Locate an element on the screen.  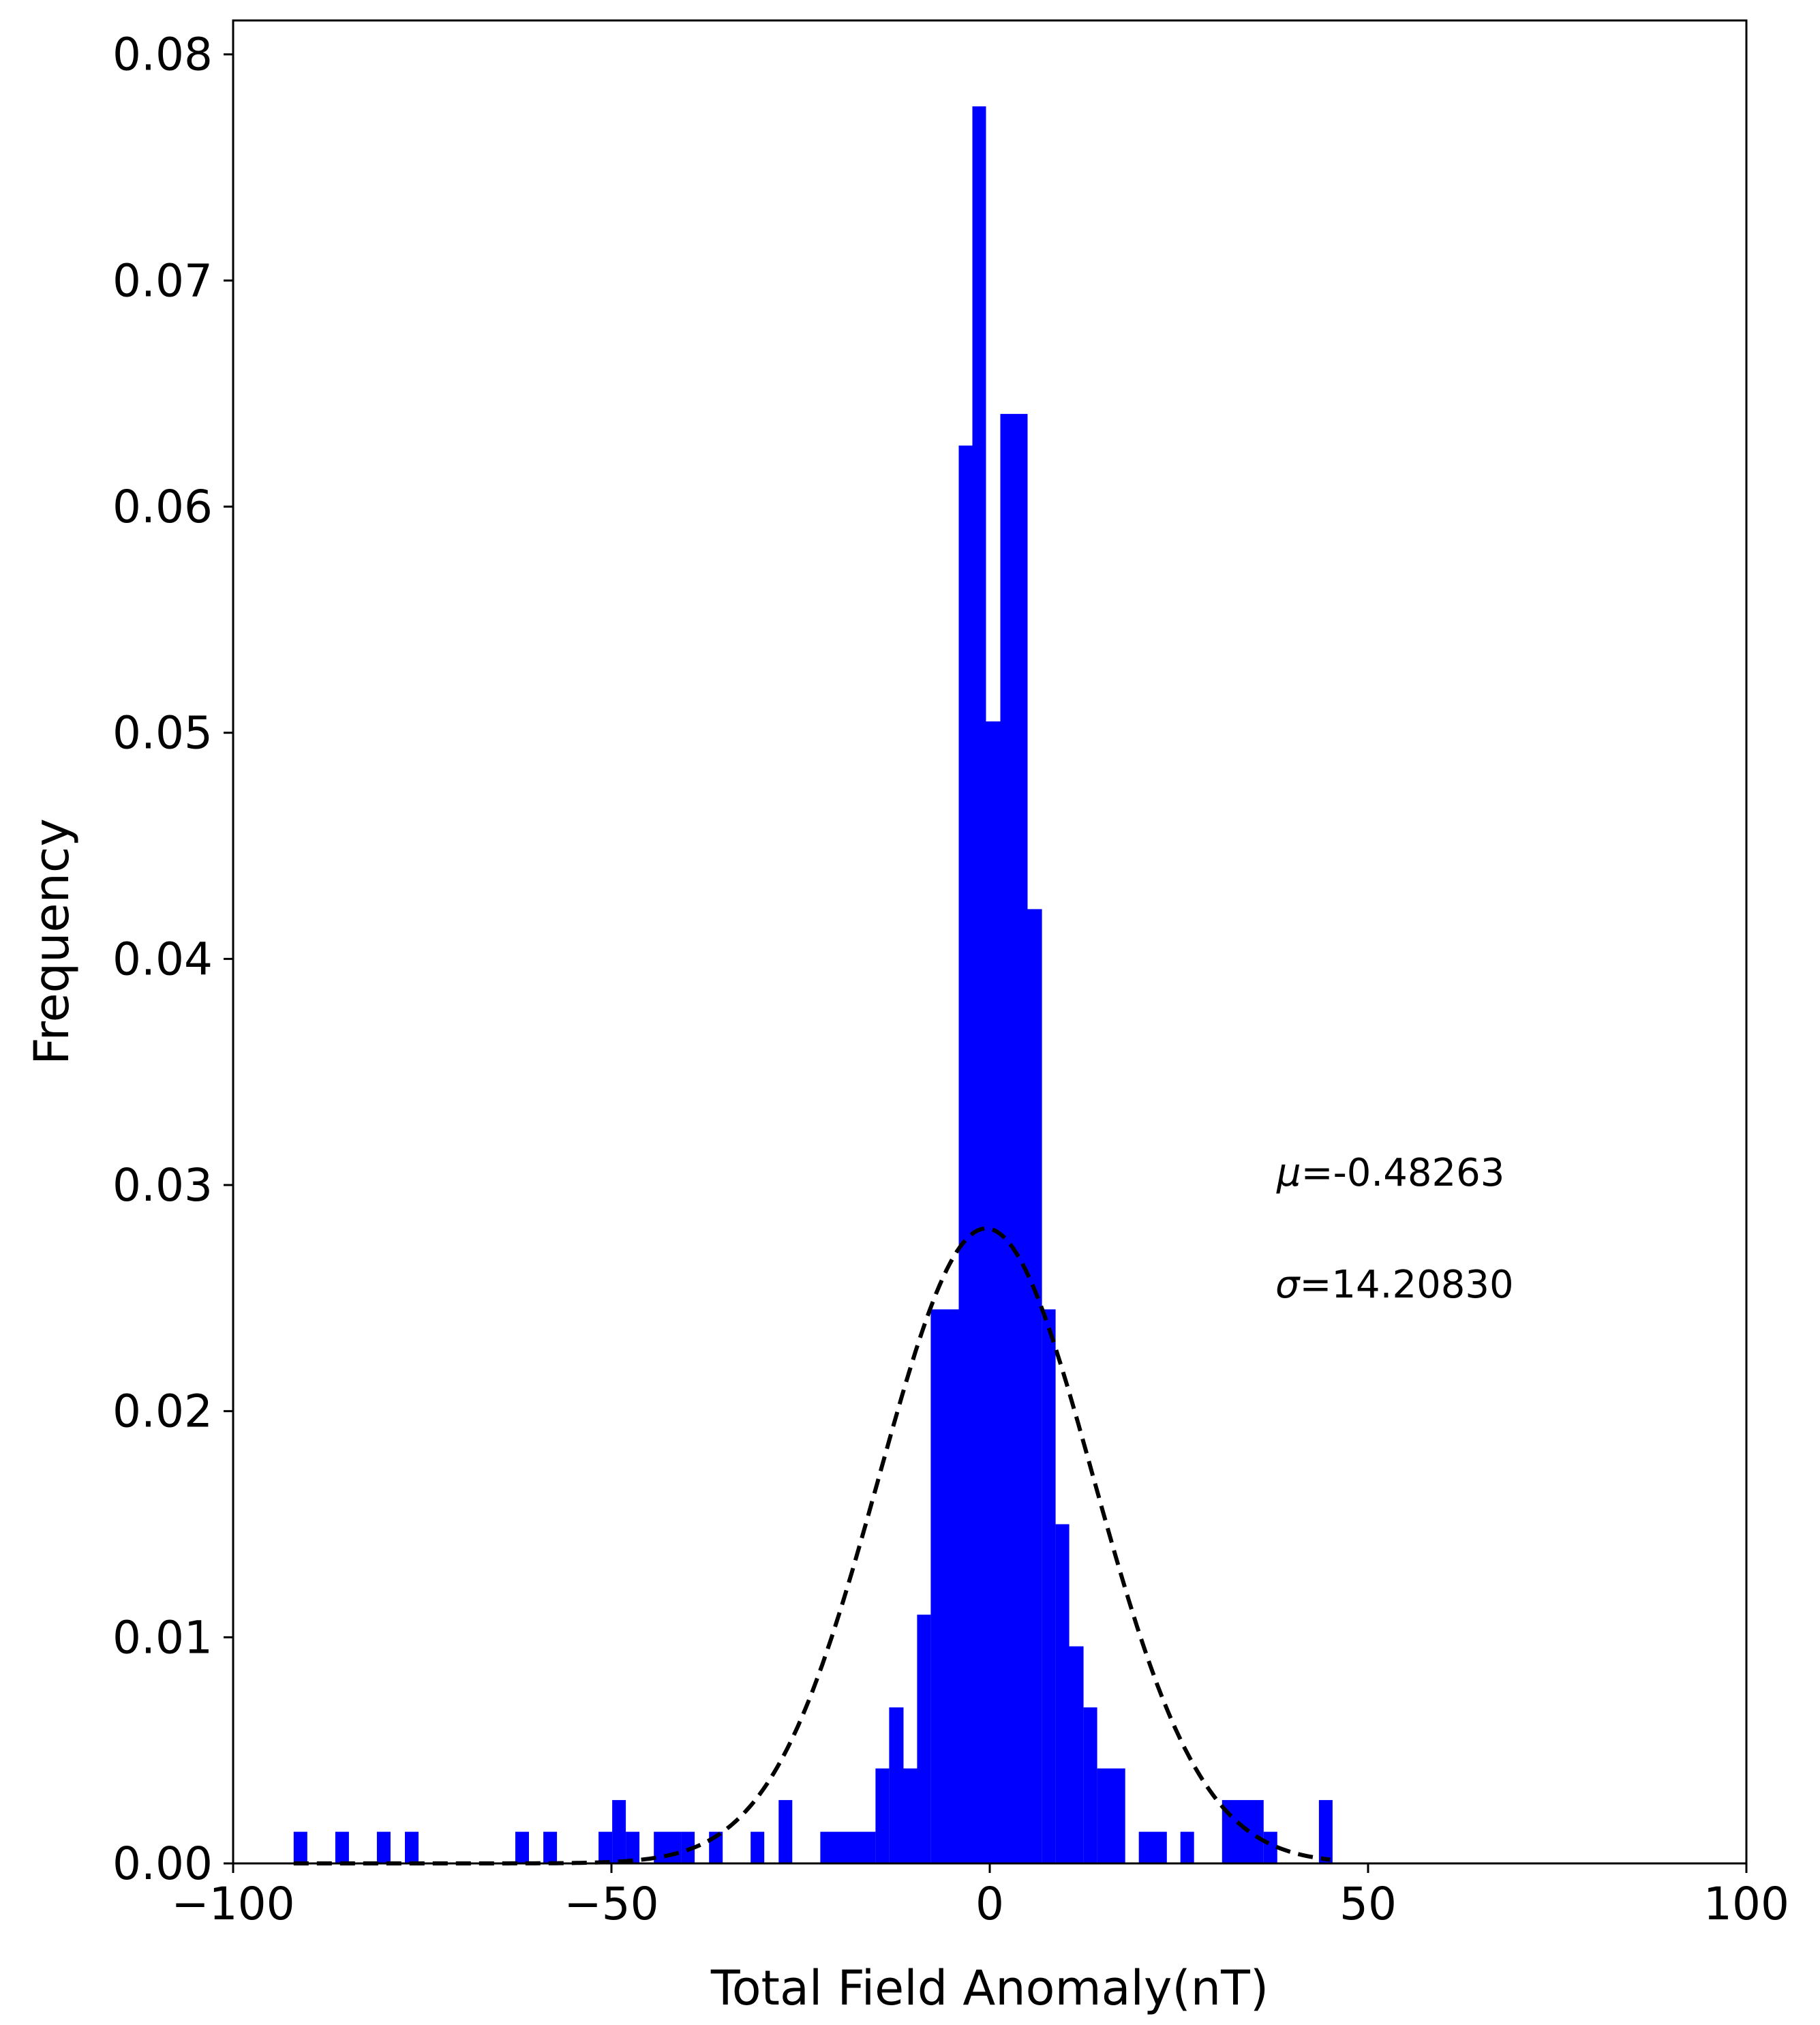
x-tick-label-3: 50 is located at coordinates (1368, 1904).